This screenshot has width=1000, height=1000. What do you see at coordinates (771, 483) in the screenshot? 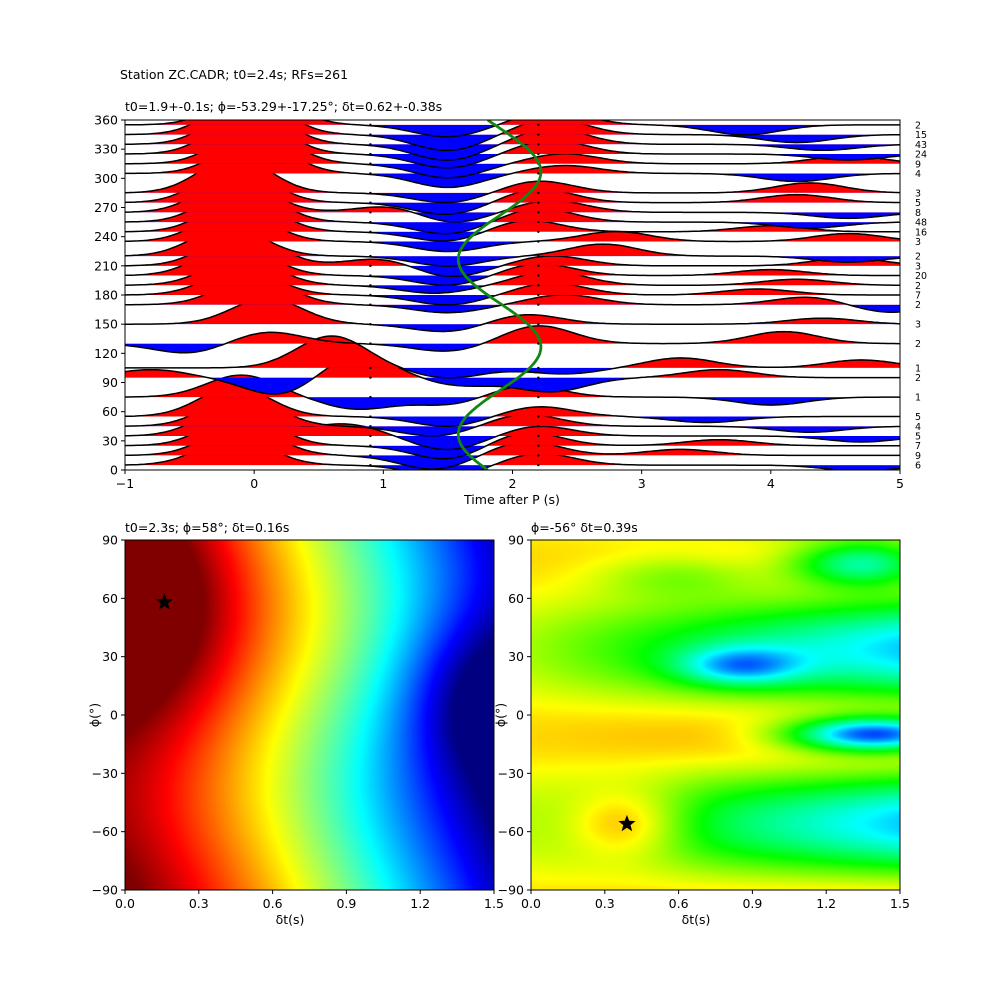
I see `x-tick-label: 4` at bounding box center [771, 483].